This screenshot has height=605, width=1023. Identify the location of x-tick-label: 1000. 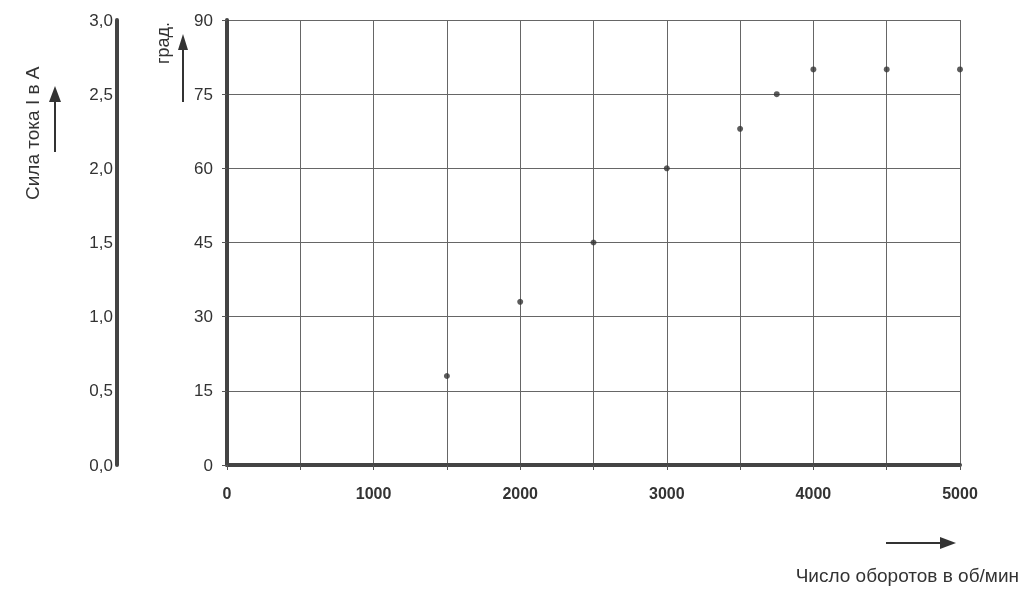
(373, 493).